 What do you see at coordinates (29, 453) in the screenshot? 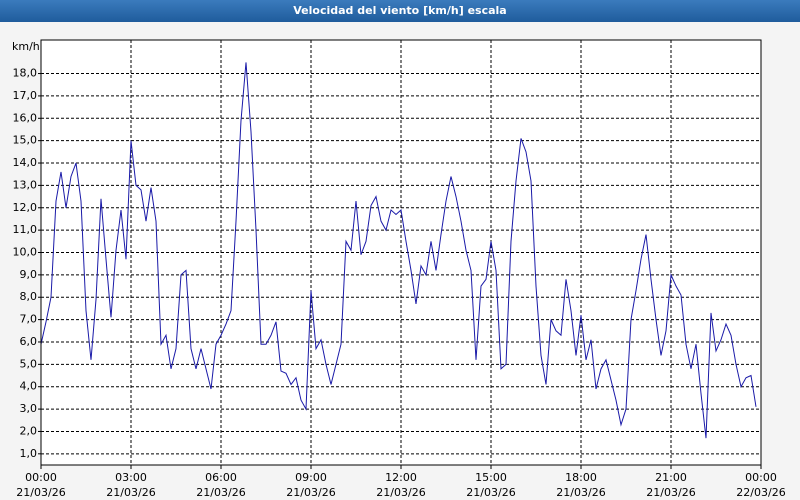
I see `y-tick-label: 1,0` at bounding box center [29, 453].